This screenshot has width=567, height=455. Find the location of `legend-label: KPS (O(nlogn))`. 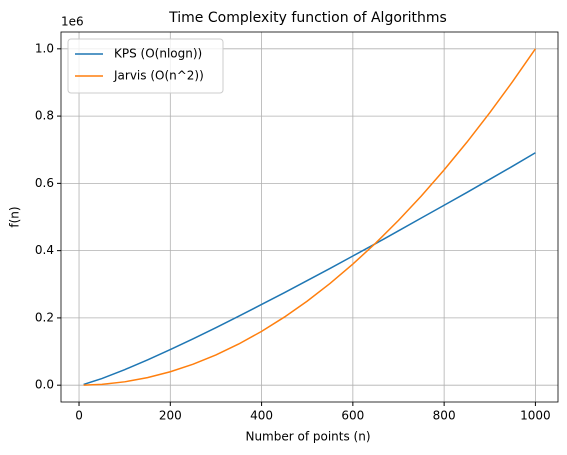

legend-label: KPS (O(nlogn)) is located at coordinates (158, 54).